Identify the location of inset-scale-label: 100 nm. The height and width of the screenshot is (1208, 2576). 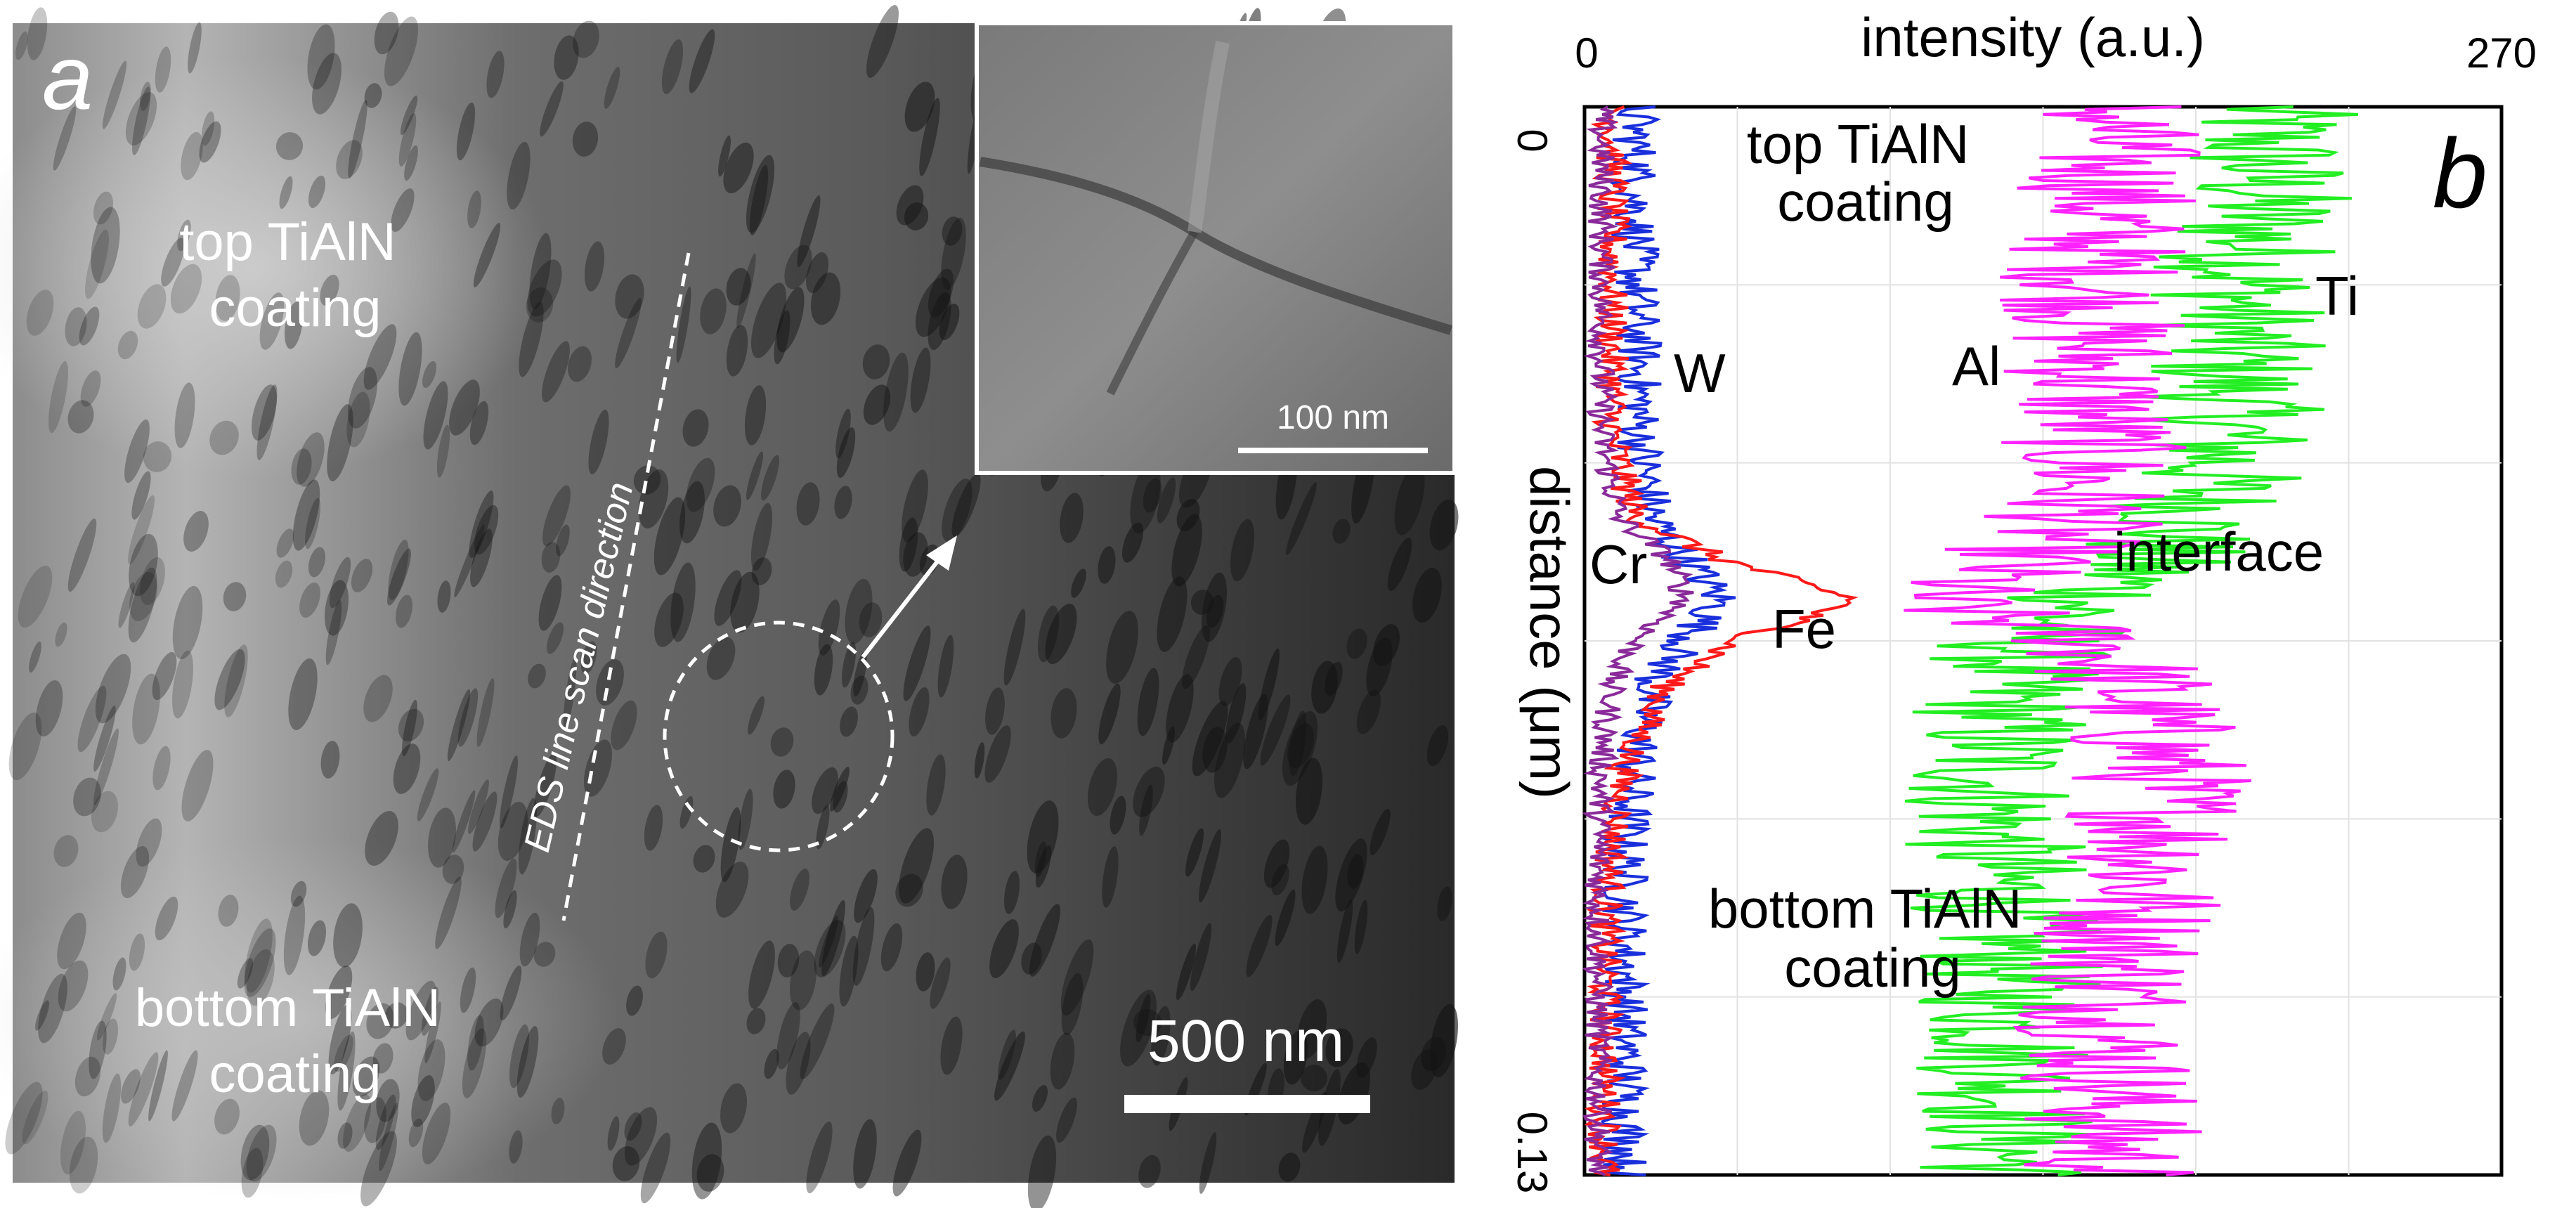
(1333, 417).